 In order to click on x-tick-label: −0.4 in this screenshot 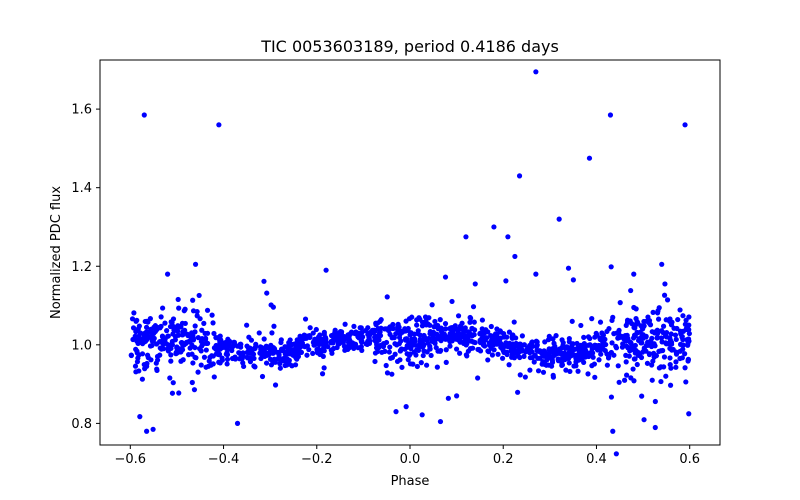, I will do `click(224, 459)`.